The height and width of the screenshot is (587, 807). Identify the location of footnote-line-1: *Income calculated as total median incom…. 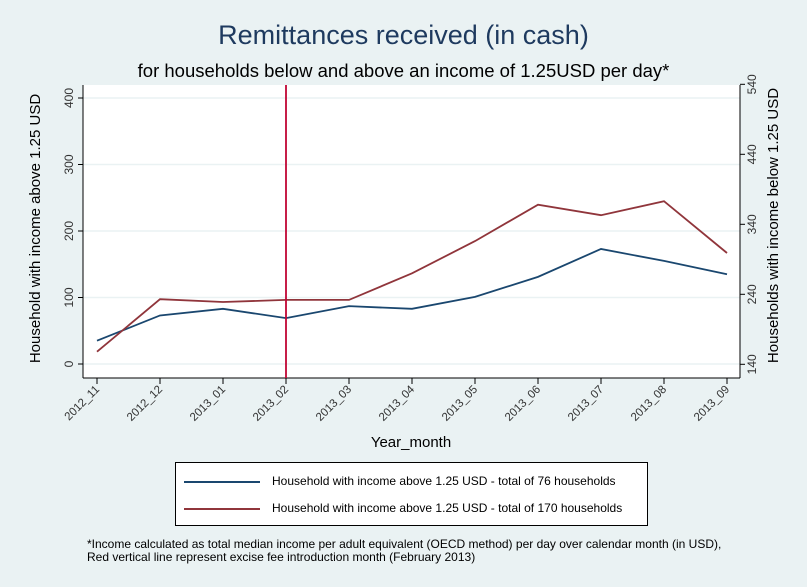
(404, 544).